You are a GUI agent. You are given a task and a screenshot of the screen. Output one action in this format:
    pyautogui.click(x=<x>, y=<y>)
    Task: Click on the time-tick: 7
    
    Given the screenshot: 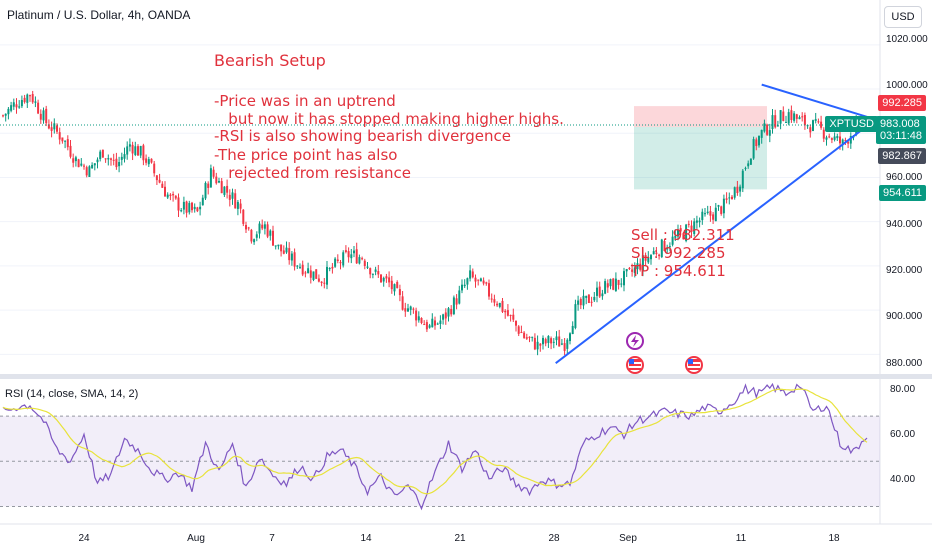 What is the action you would take?
    pyautogui.click(x=272, y=538)
    